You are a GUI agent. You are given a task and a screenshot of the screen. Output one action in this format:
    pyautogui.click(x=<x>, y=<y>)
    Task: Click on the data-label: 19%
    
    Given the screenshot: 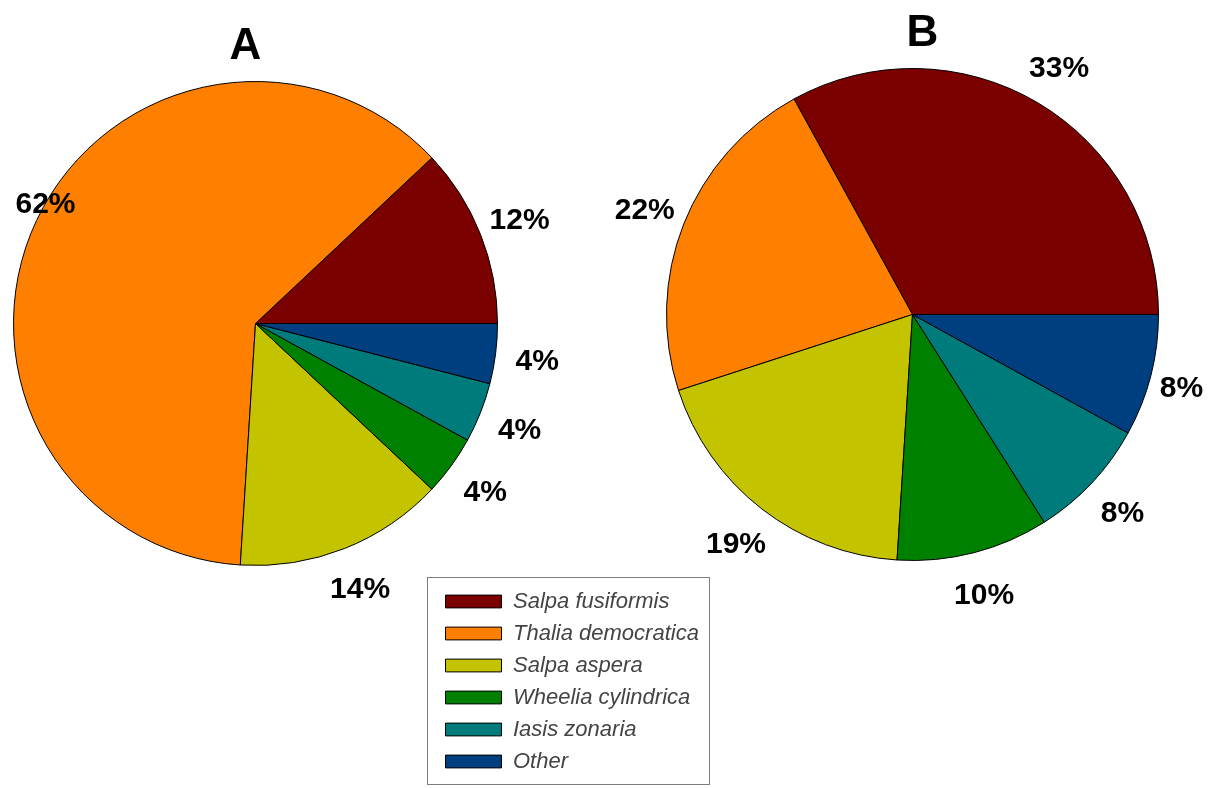 What is the action you would take?
    pyautogui.click(x=736, y=542)
    